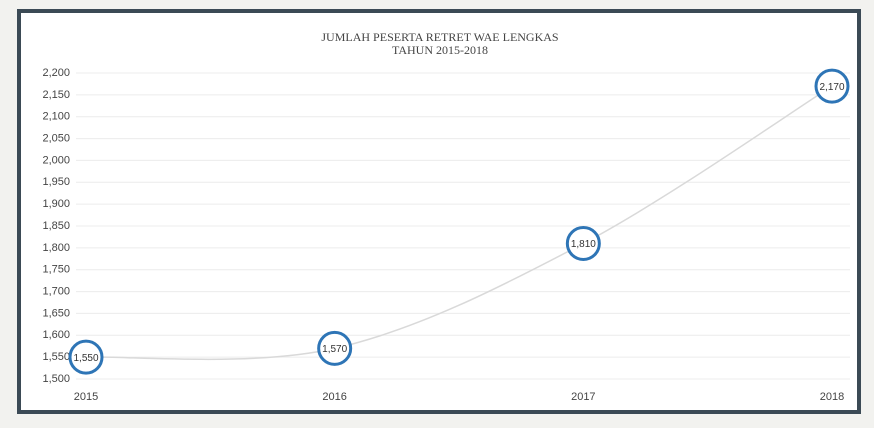  I want to click on x-tick-label: 2016, so click(334, 397).